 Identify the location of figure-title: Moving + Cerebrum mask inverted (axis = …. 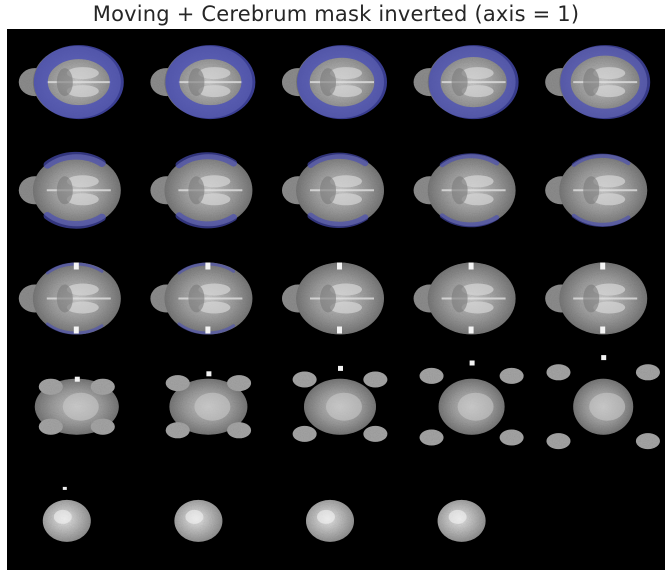
(336, 14).